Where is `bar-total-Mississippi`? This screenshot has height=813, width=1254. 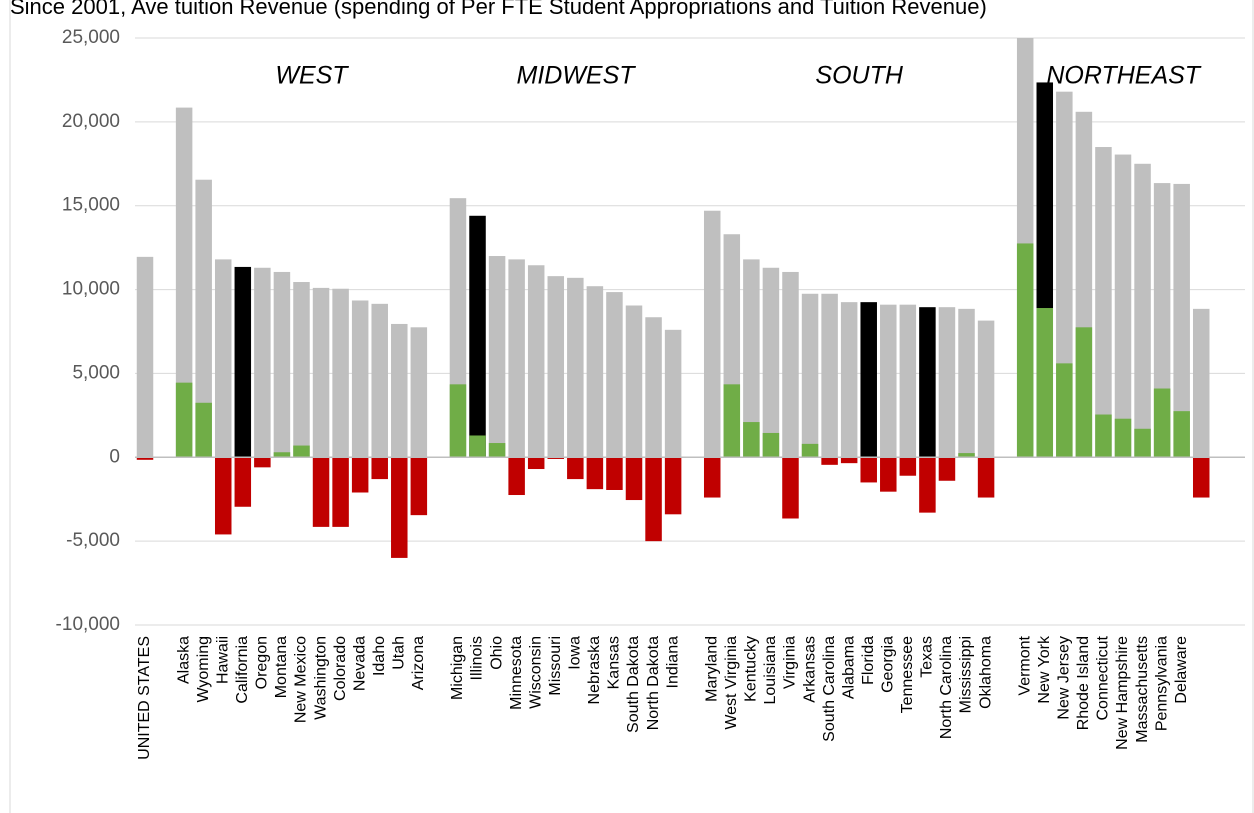 bar-total-Mississippi is located at coordinates (966, 383).